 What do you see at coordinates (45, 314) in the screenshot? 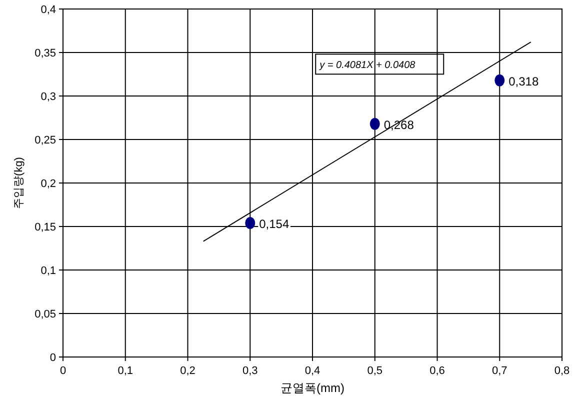
I see `y-tick-label: 0,05` at bounding box center [45, 314].